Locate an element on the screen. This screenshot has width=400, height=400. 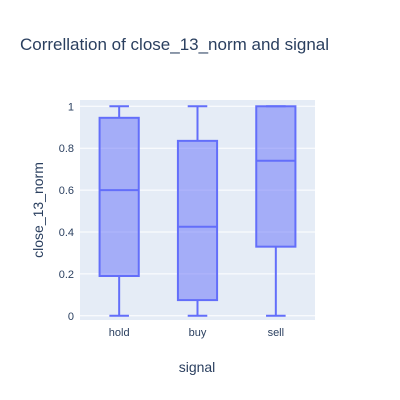
y-tick-label: 0.6 is located at coordinates (66, 191).